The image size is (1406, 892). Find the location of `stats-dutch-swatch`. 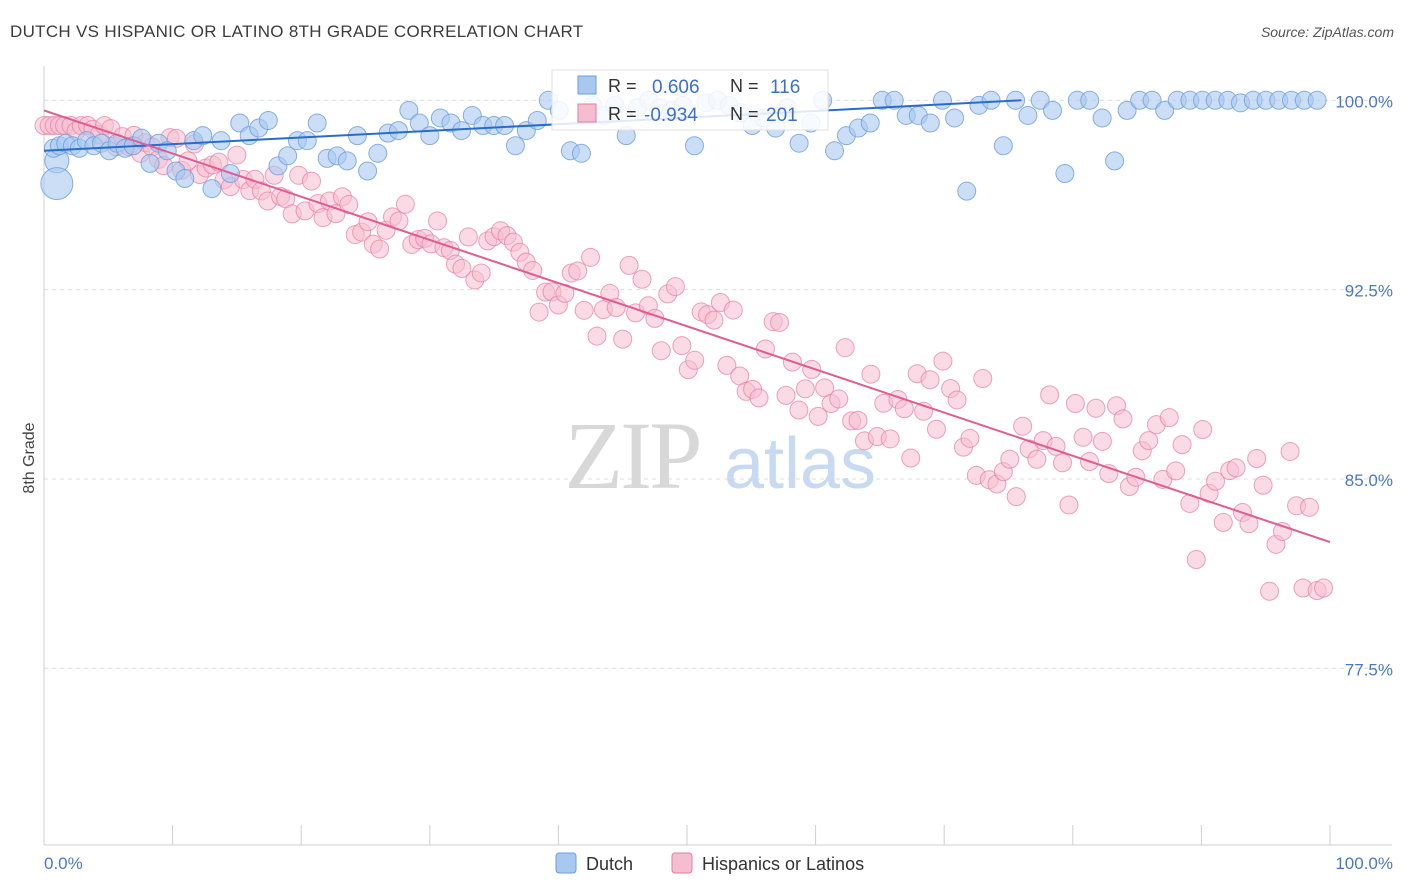

stats-dutch-swatch is located at coordinates (587, 85).